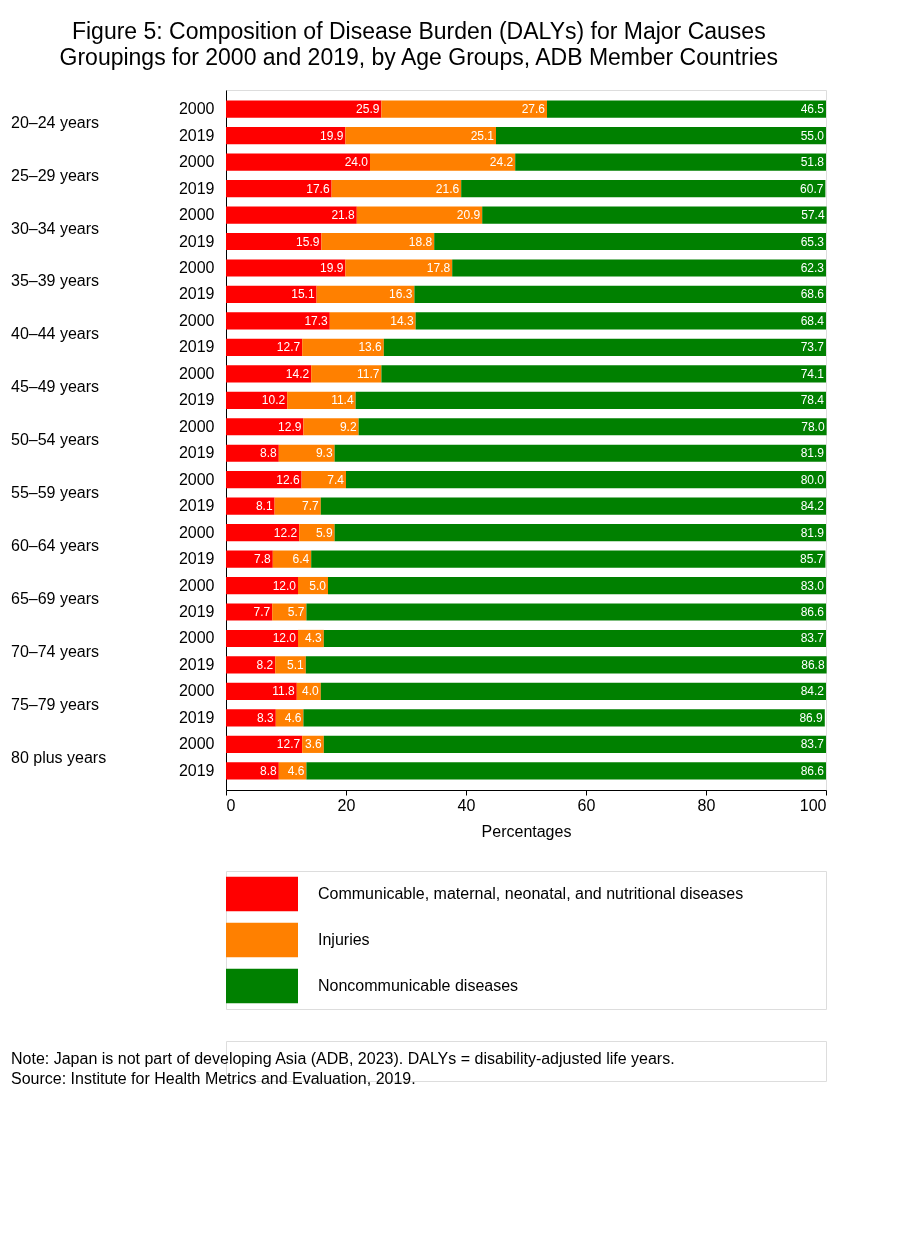 The image size is (916, 1241). Describe the element at coordinates (55, 651) in the screenshot. I see `text: 70–74 years` at that location.